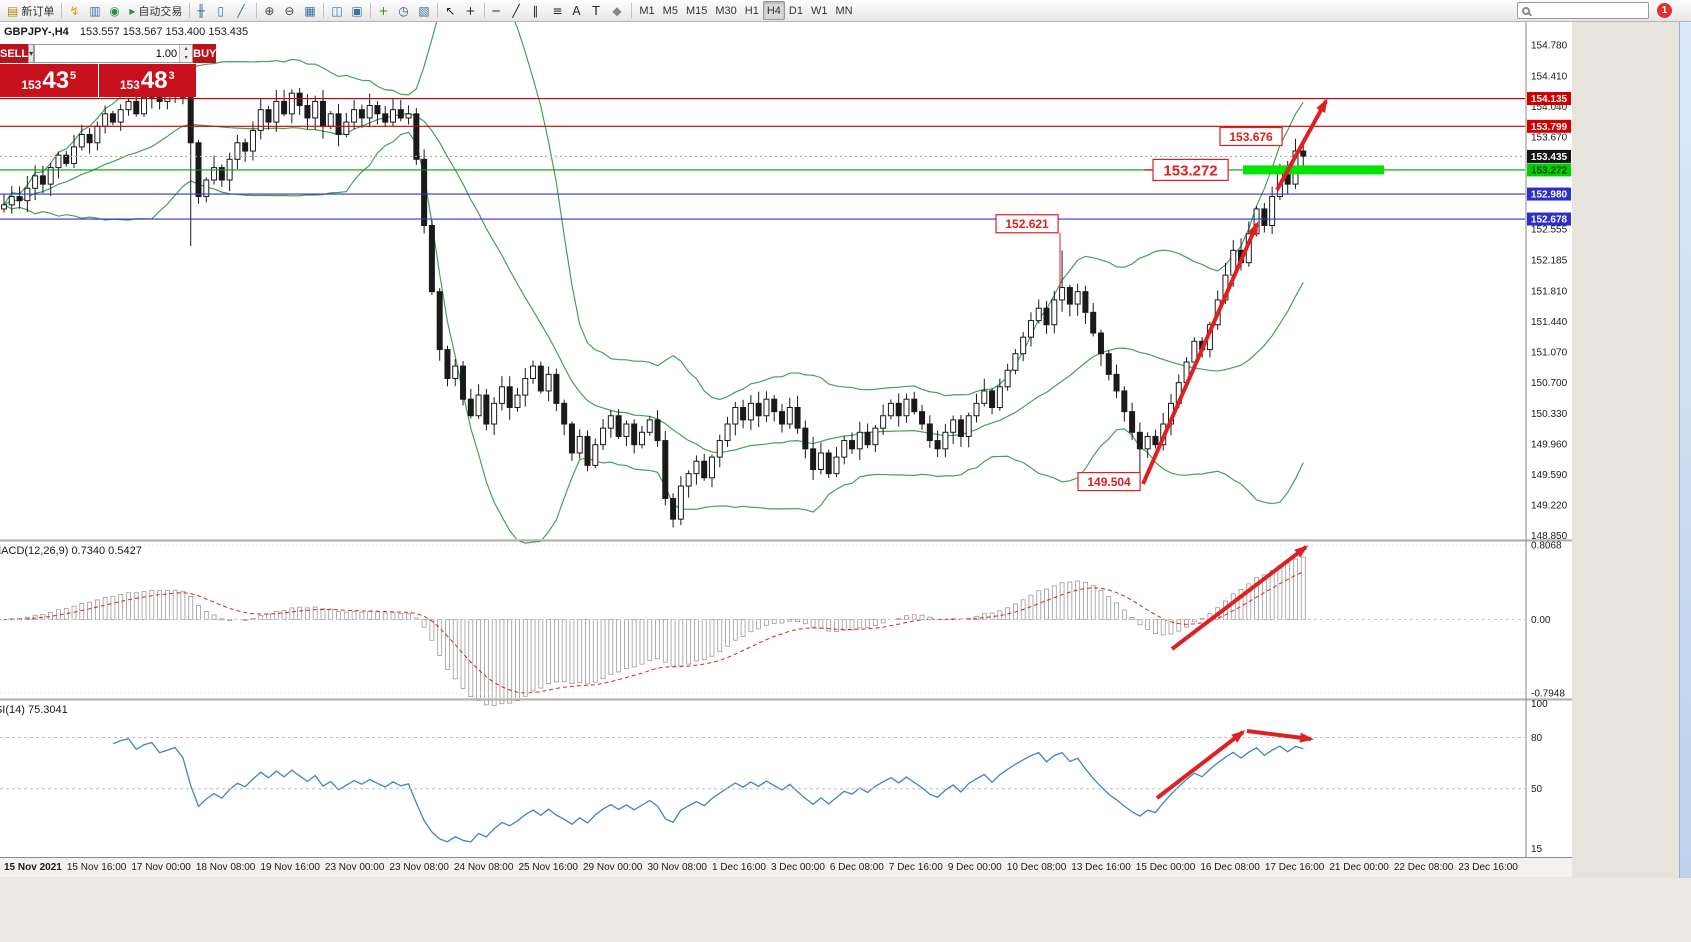  Describe the element at coordinates (203, 10) in the screenshot. I see `bar-chart-button: ╫` at that location.